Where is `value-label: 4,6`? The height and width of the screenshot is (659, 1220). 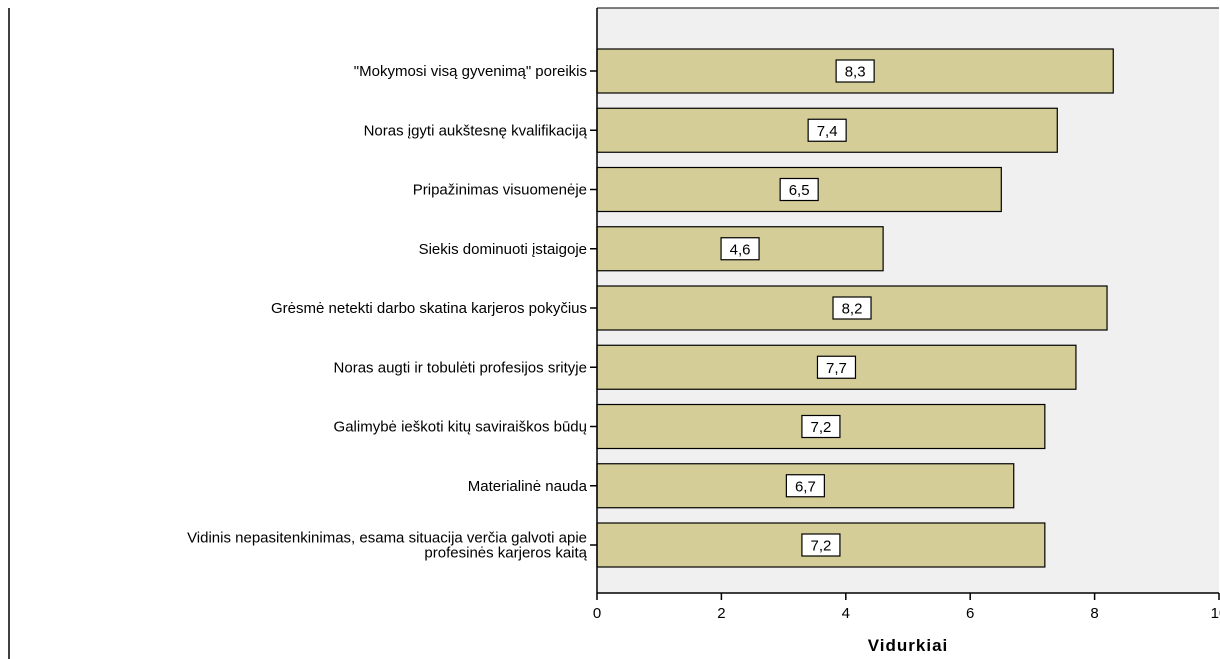
value-label: 4,6 is located at coordinates (740, 249).